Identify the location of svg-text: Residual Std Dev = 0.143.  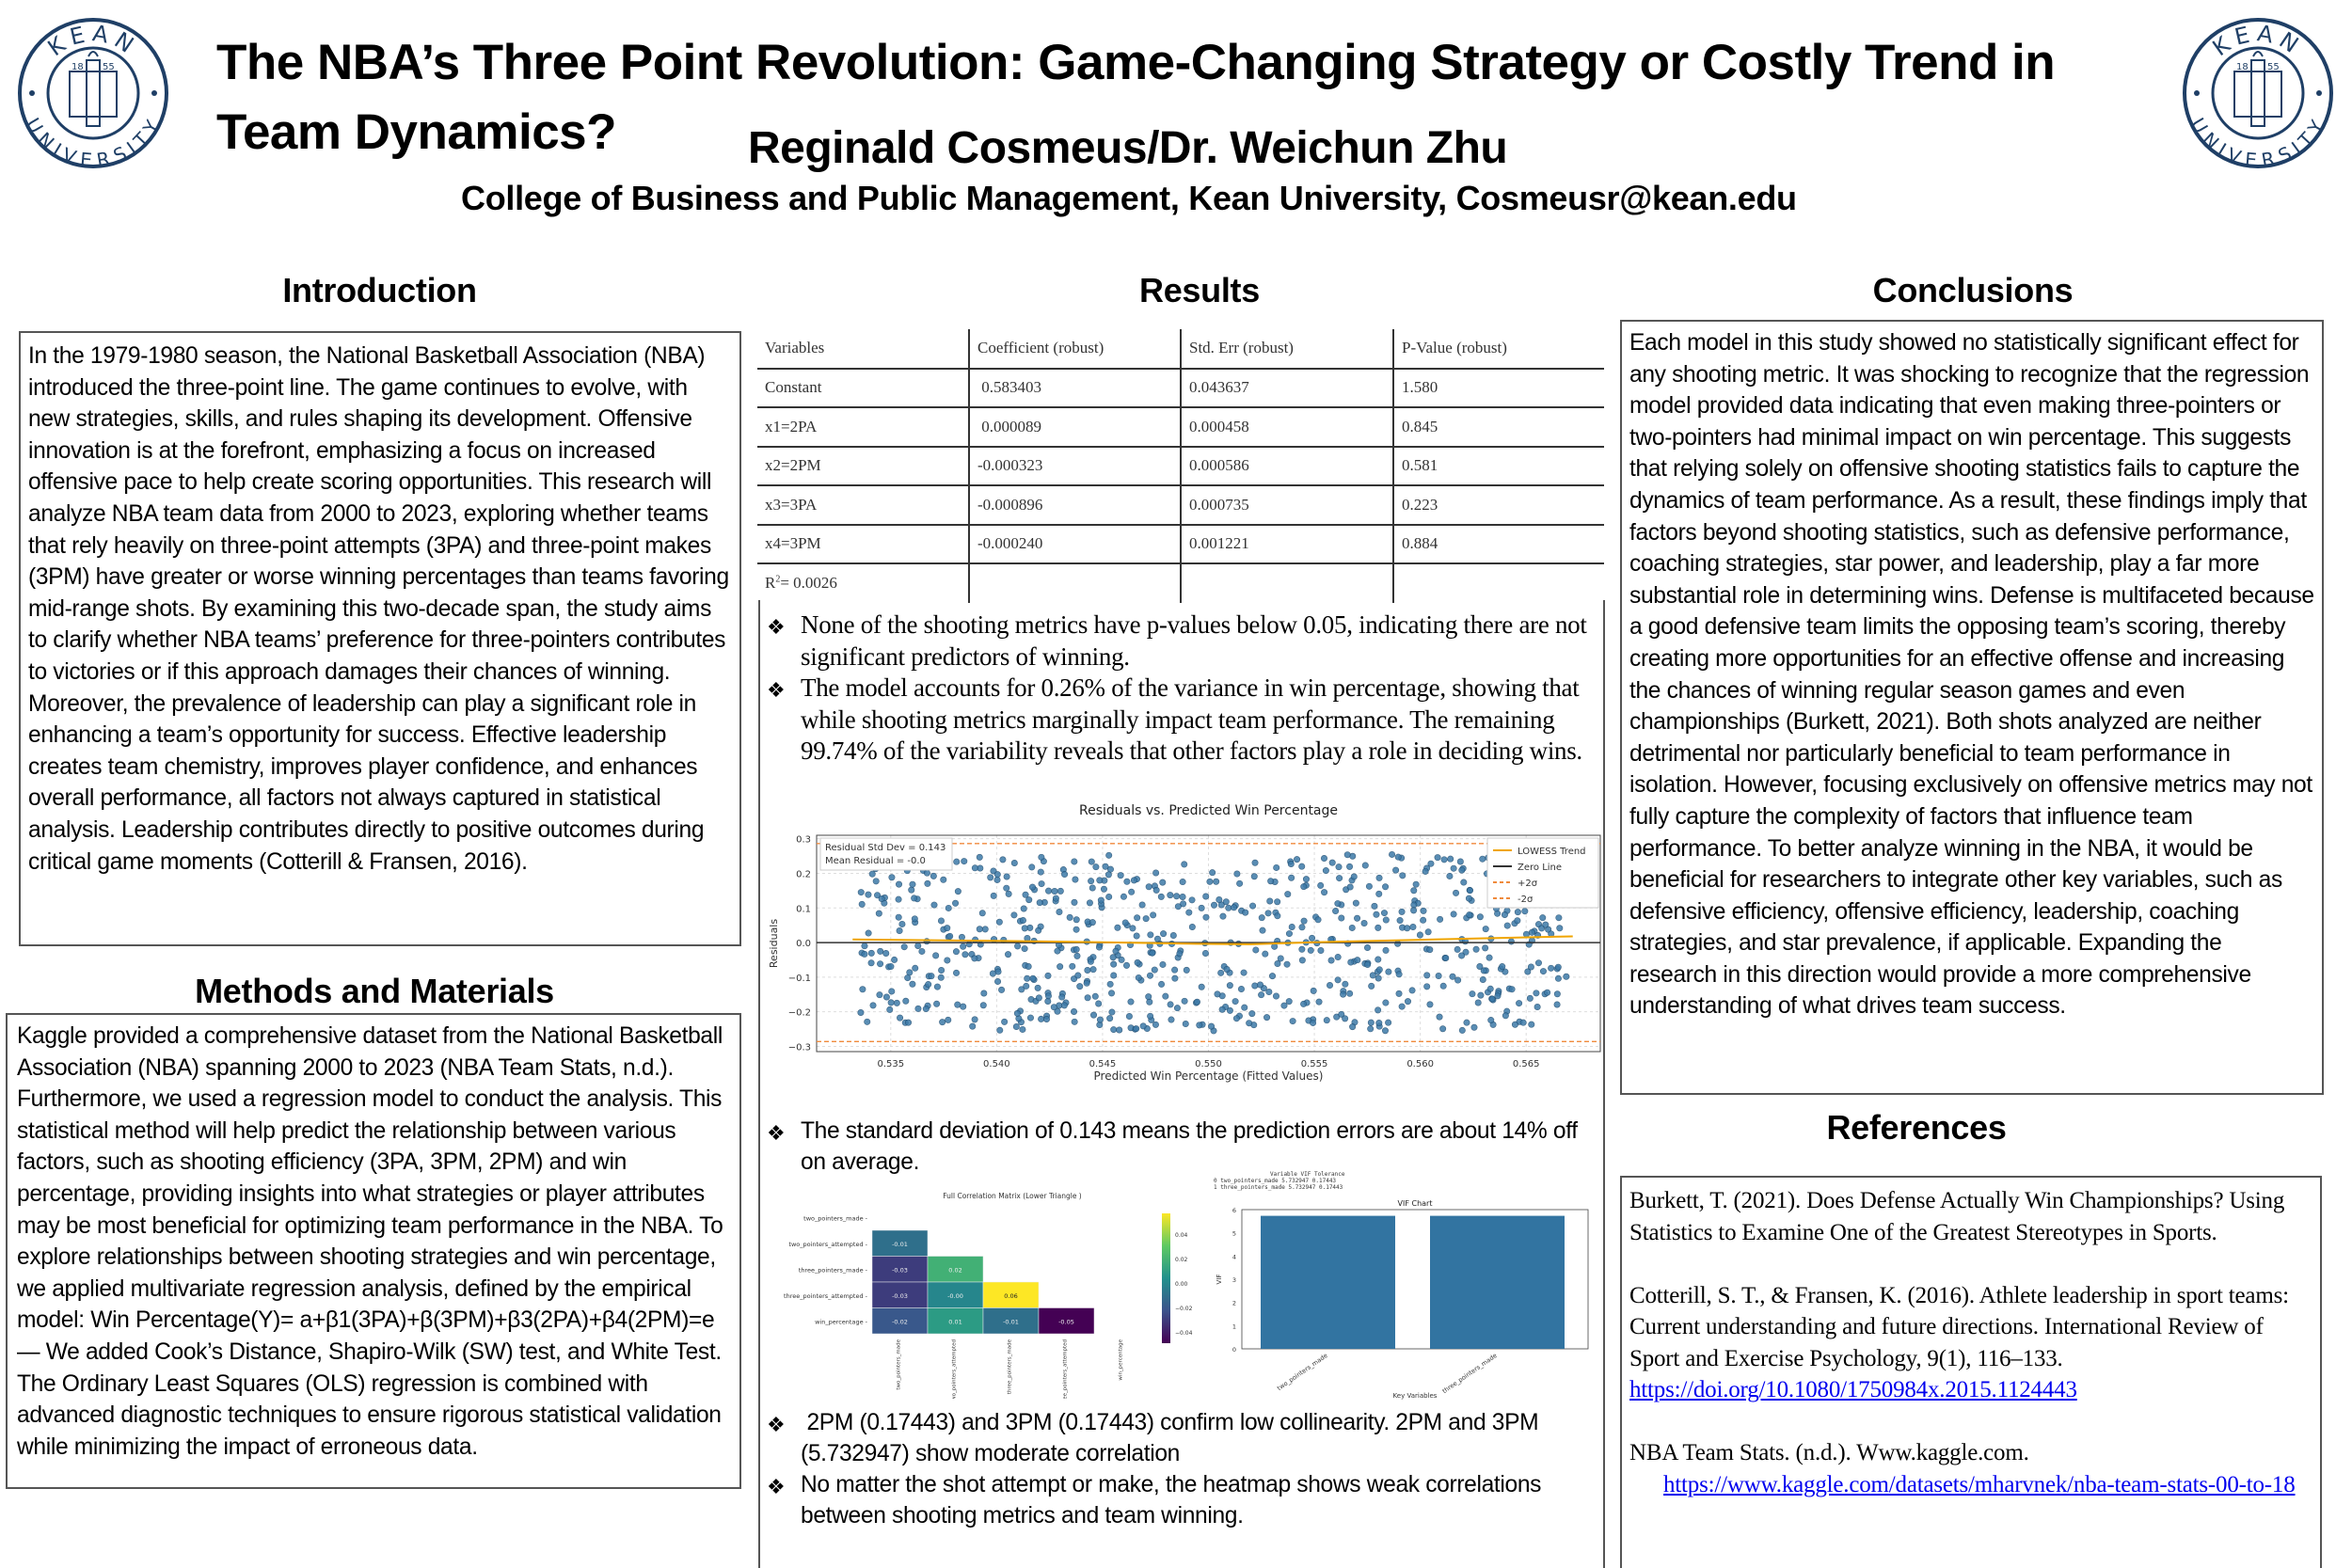
(885, 848).